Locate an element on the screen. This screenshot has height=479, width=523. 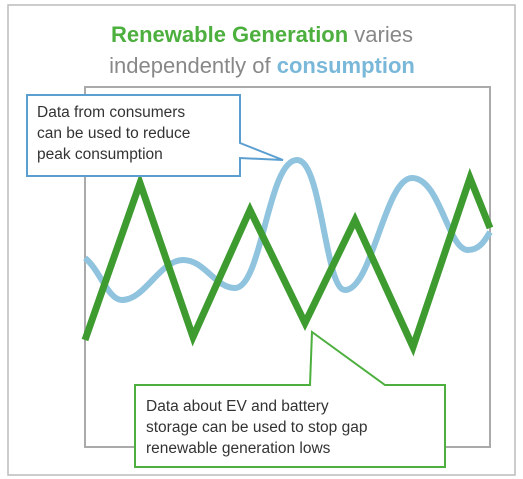
title-gray: independently of is located at coordinates (193, 65).